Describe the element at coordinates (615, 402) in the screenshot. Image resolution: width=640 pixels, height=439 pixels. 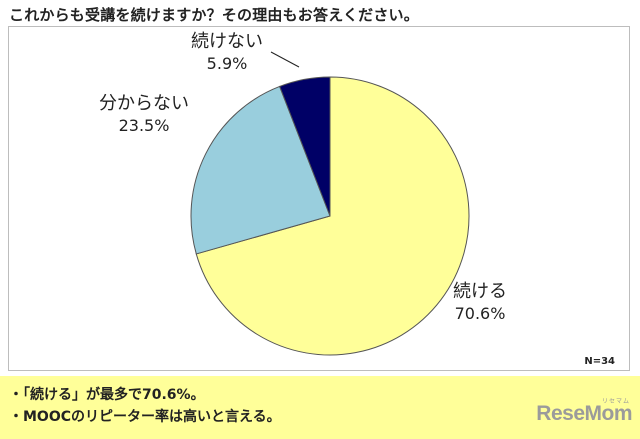
I see `logo-kana: リセマム` at that location.